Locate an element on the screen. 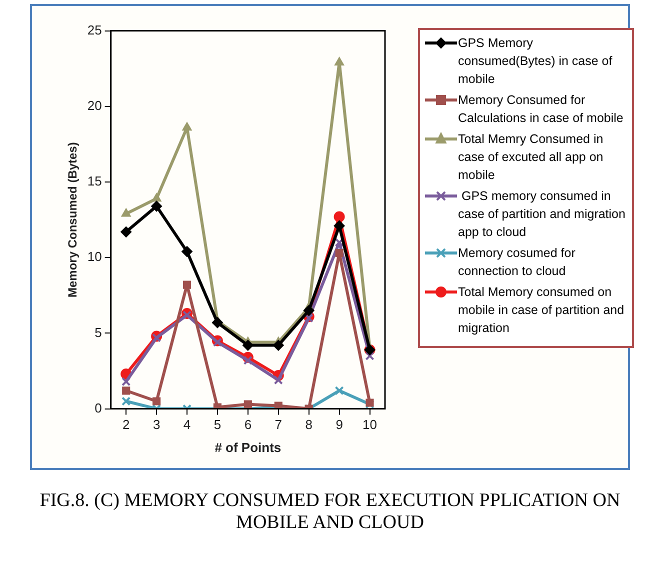 The width and height of the screenshot is (654, 563). x-tick-label: 5 is located at coordinates (218, 424).